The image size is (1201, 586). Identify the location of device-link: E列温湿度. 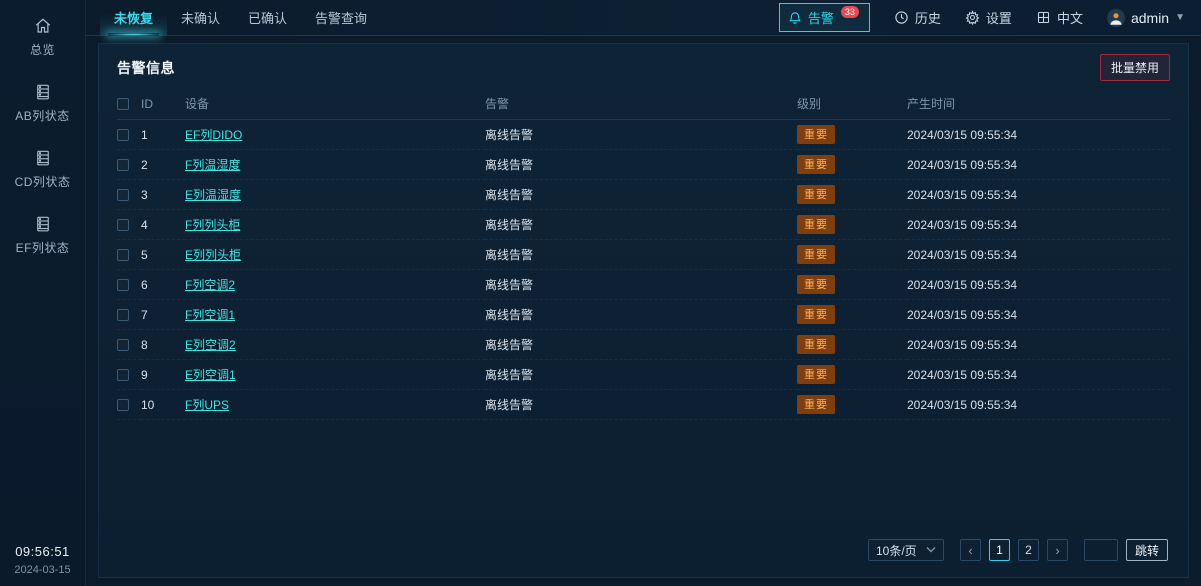
(213, 195).